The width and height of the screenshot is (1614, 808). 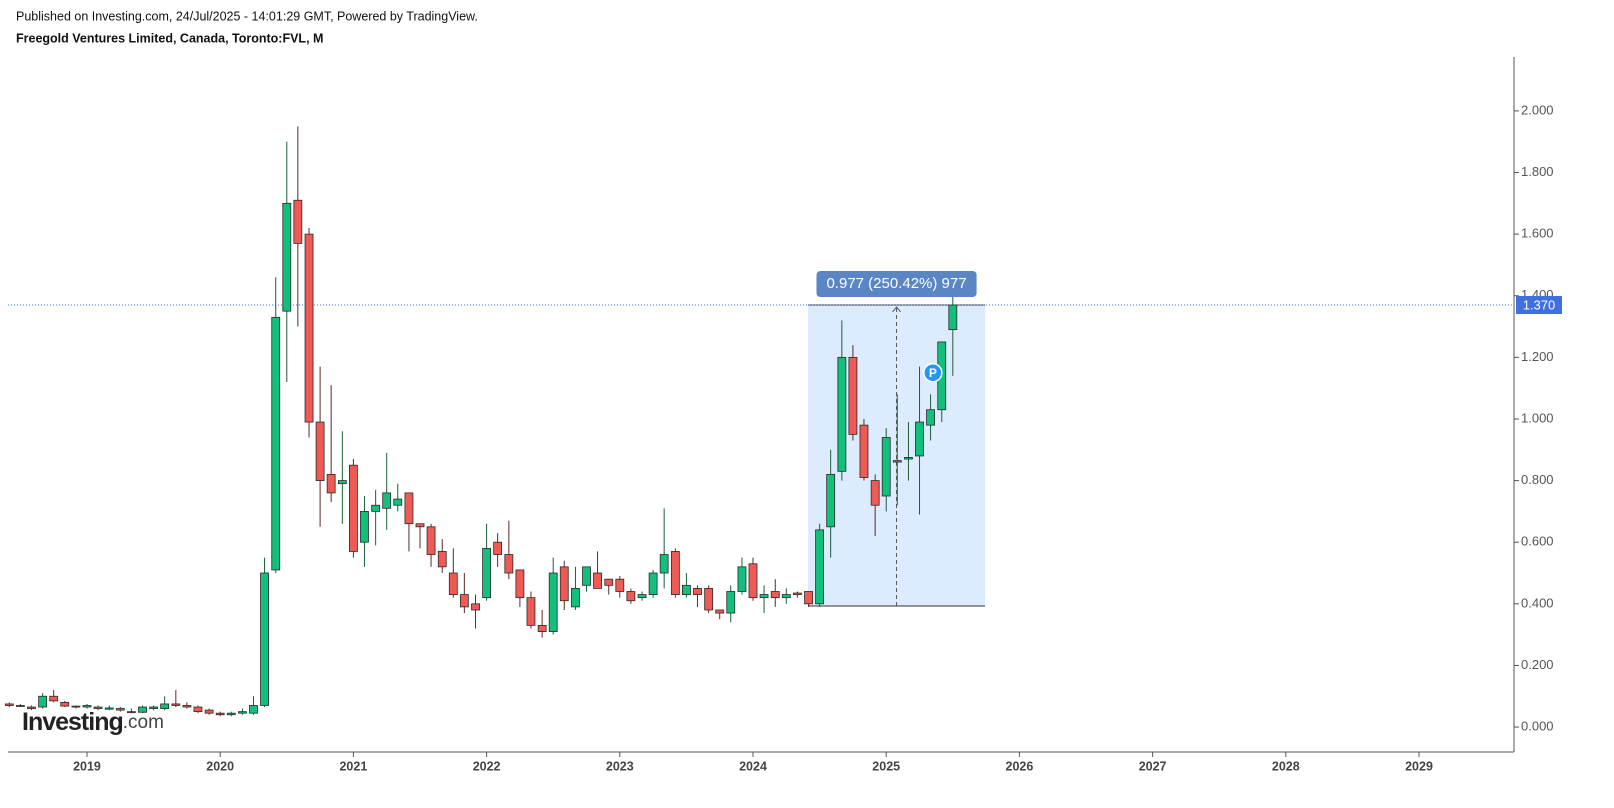 I want to click on measure-label-box, so click(x=896, y=283).